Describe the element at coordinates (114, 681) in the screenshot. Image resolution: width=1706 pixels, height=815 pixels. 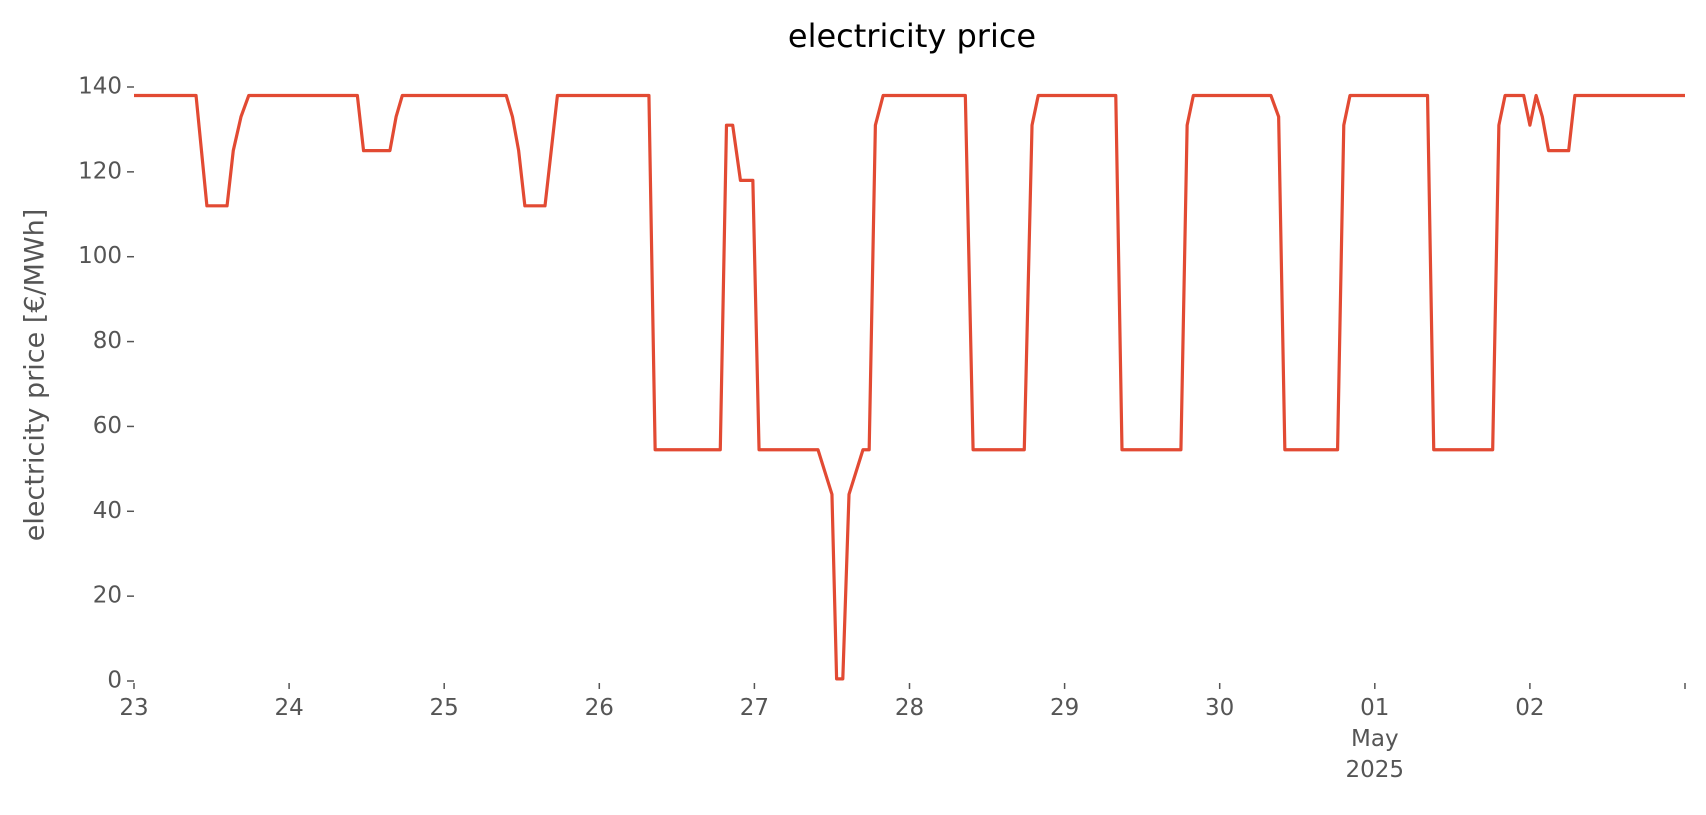
I see `y-tick-label: 0` at that location.